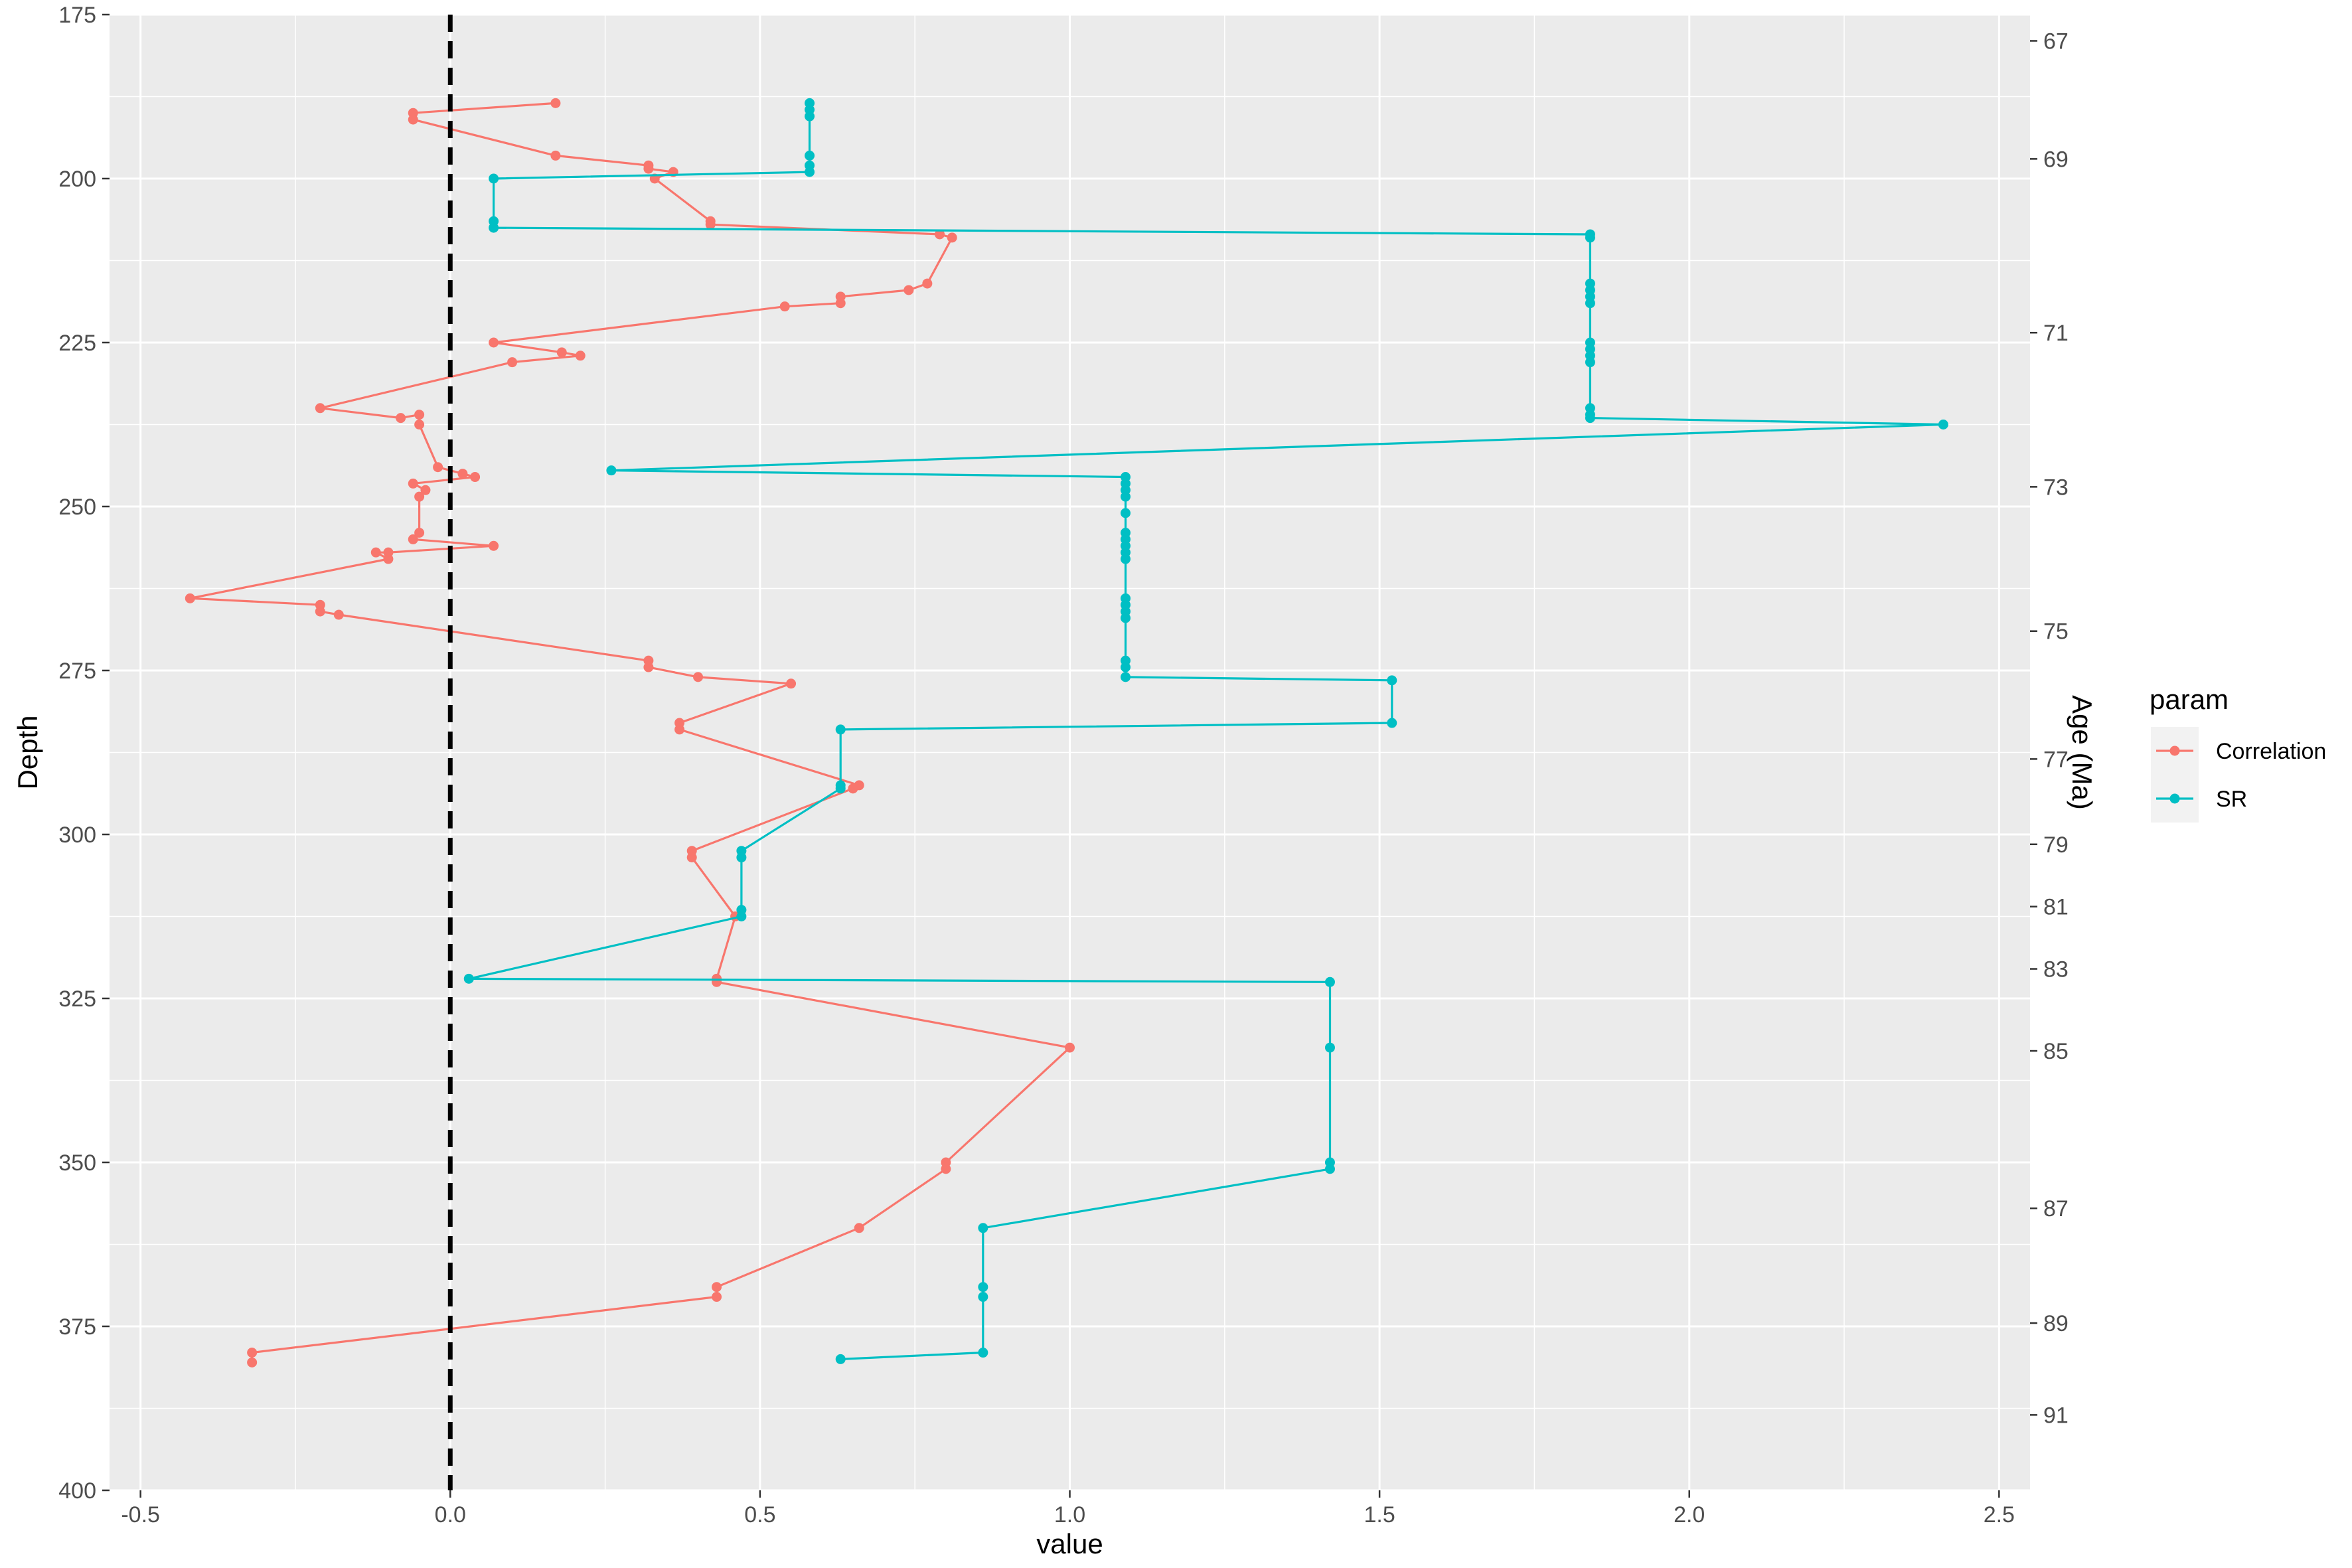  What do you see at coordinates (2271, 752) in the screenshot?
I see `legend-label-correlation: Correlation` at bounding box center [2271, 752].